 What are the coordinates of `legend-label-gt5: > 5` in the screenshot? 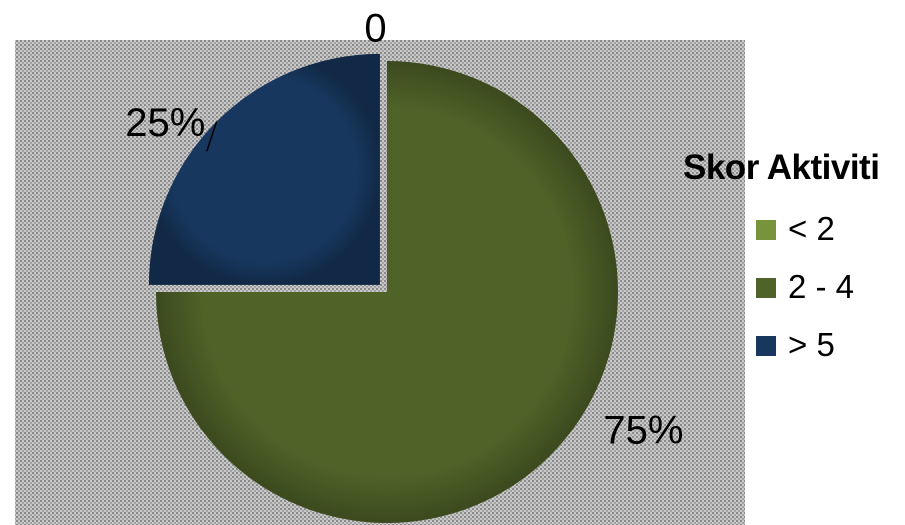 It's located at (811, 344).